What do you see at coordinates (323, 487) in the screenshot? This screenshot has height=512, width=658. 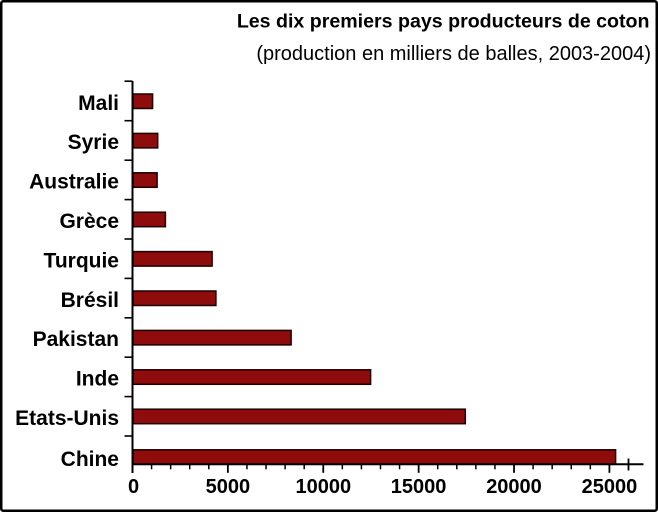 I see `svg-text: 10000` at bounding box center [323, 487].